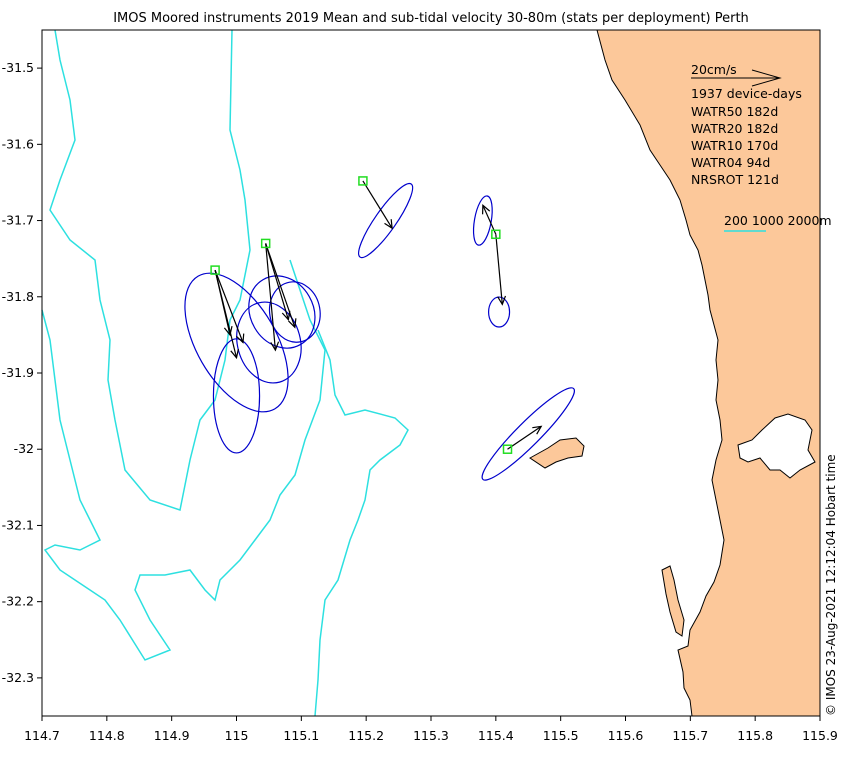 The width and height of the screenshot is (846, 760). I want to click on x-tick-label: 115, so click(237, 735).